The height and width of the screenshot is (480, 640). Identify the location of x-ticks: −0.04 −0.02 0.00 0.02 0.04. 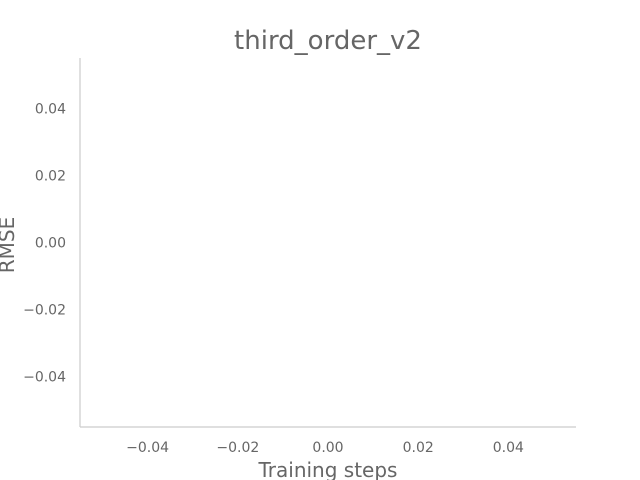
(325, 448).